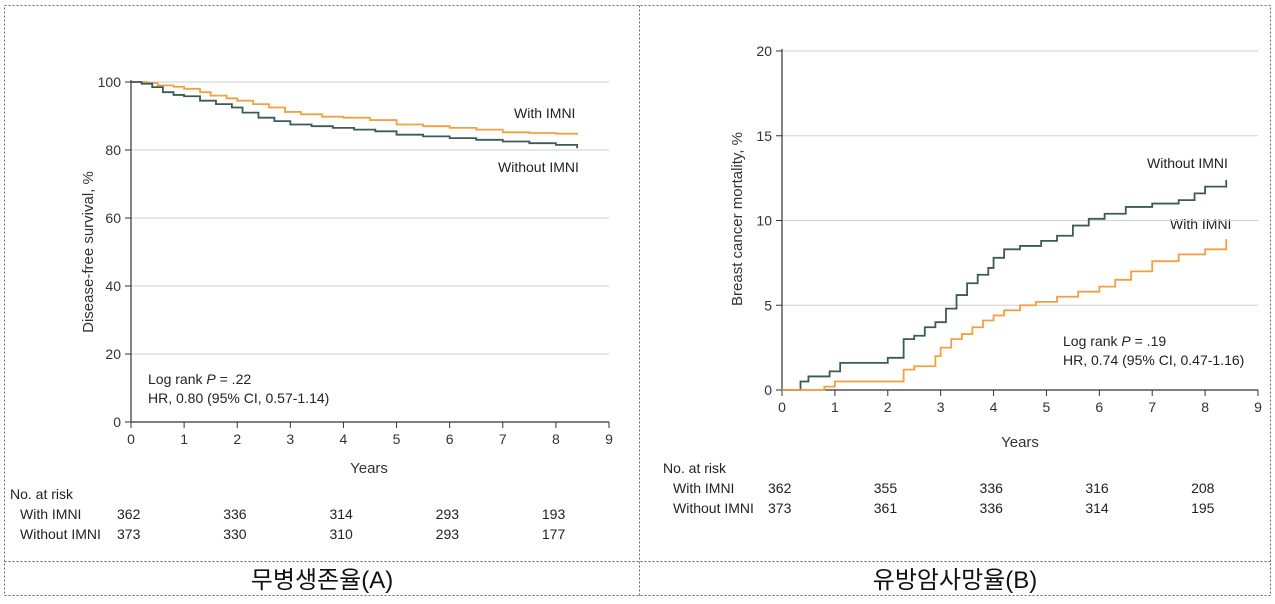 The height and width of the screenshot is (604, 1275). What do you see at coordinates (322, 580) in the screenshot?
I see `caption-a: 무병생존율(A)` at bounding box center [322, 580].